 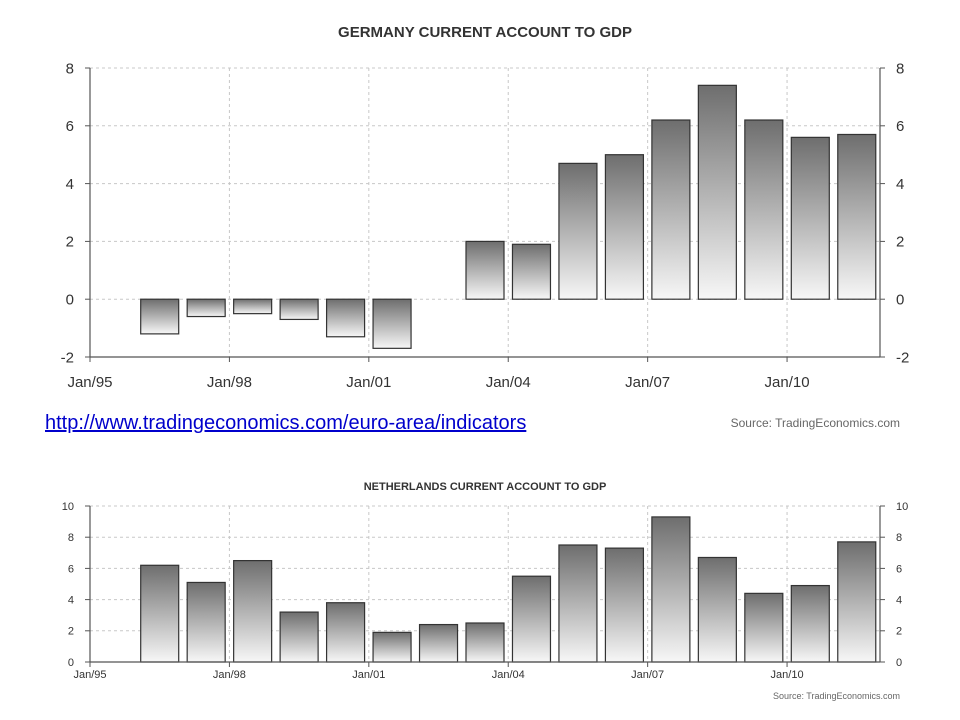 What do you see at coordinates (900, 299) in the screenshot?
I see `germany-ytick-label-right: 0` at bounding box center [900, 299].